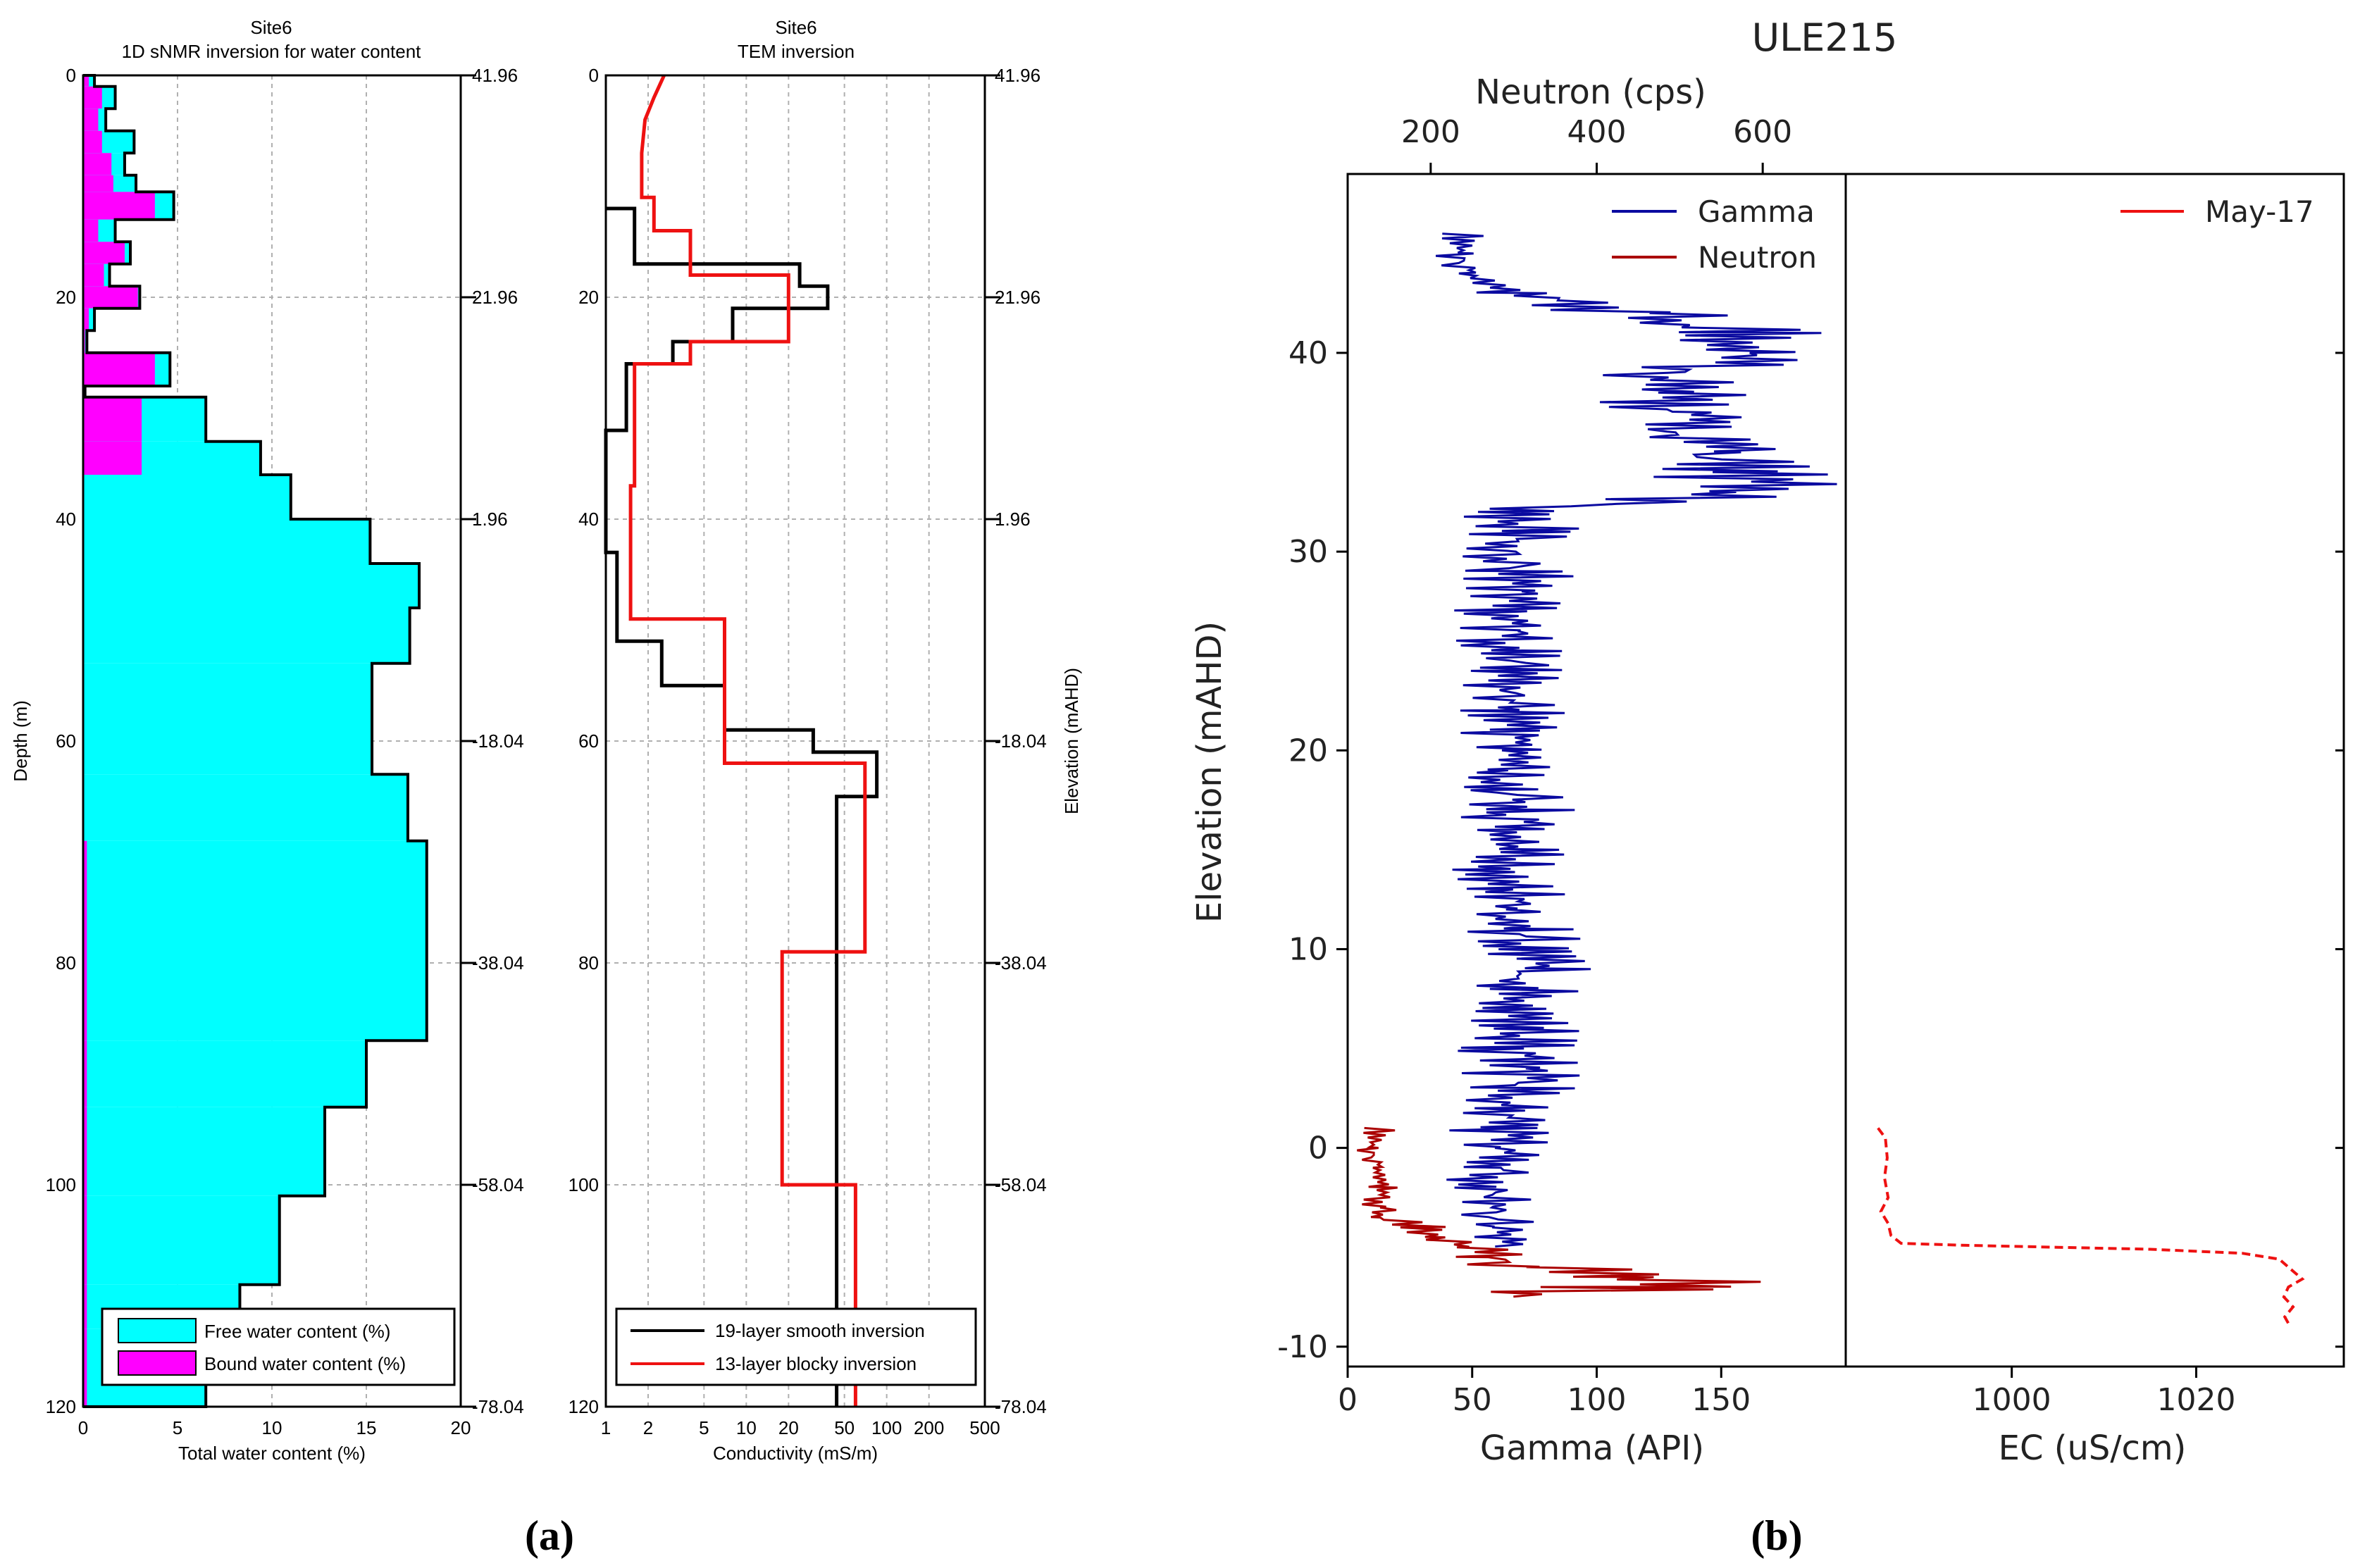  I want to click on snmr-x-tick-label: 20, so click(461, 1427).